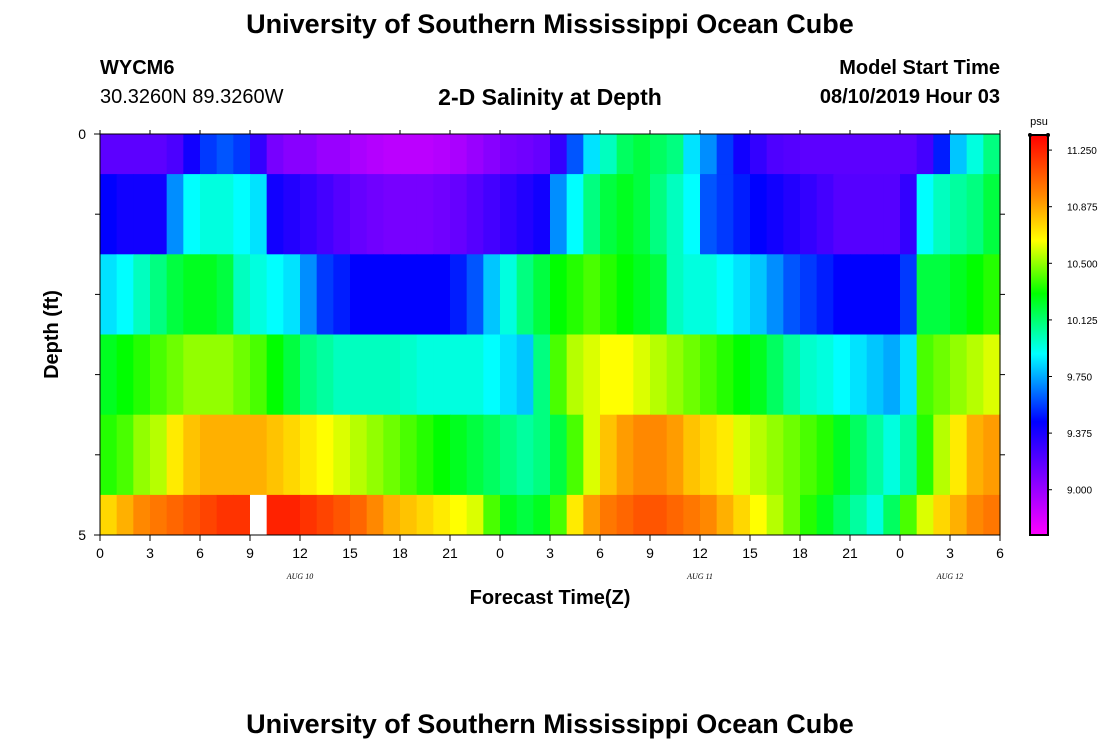 Image resolution: width=1100 pixels, height=750 pixels. What do you see at coordinates (300, 553) in the screenshot?
I see `x-tick-label: 12` at bounding box center [300, 553].